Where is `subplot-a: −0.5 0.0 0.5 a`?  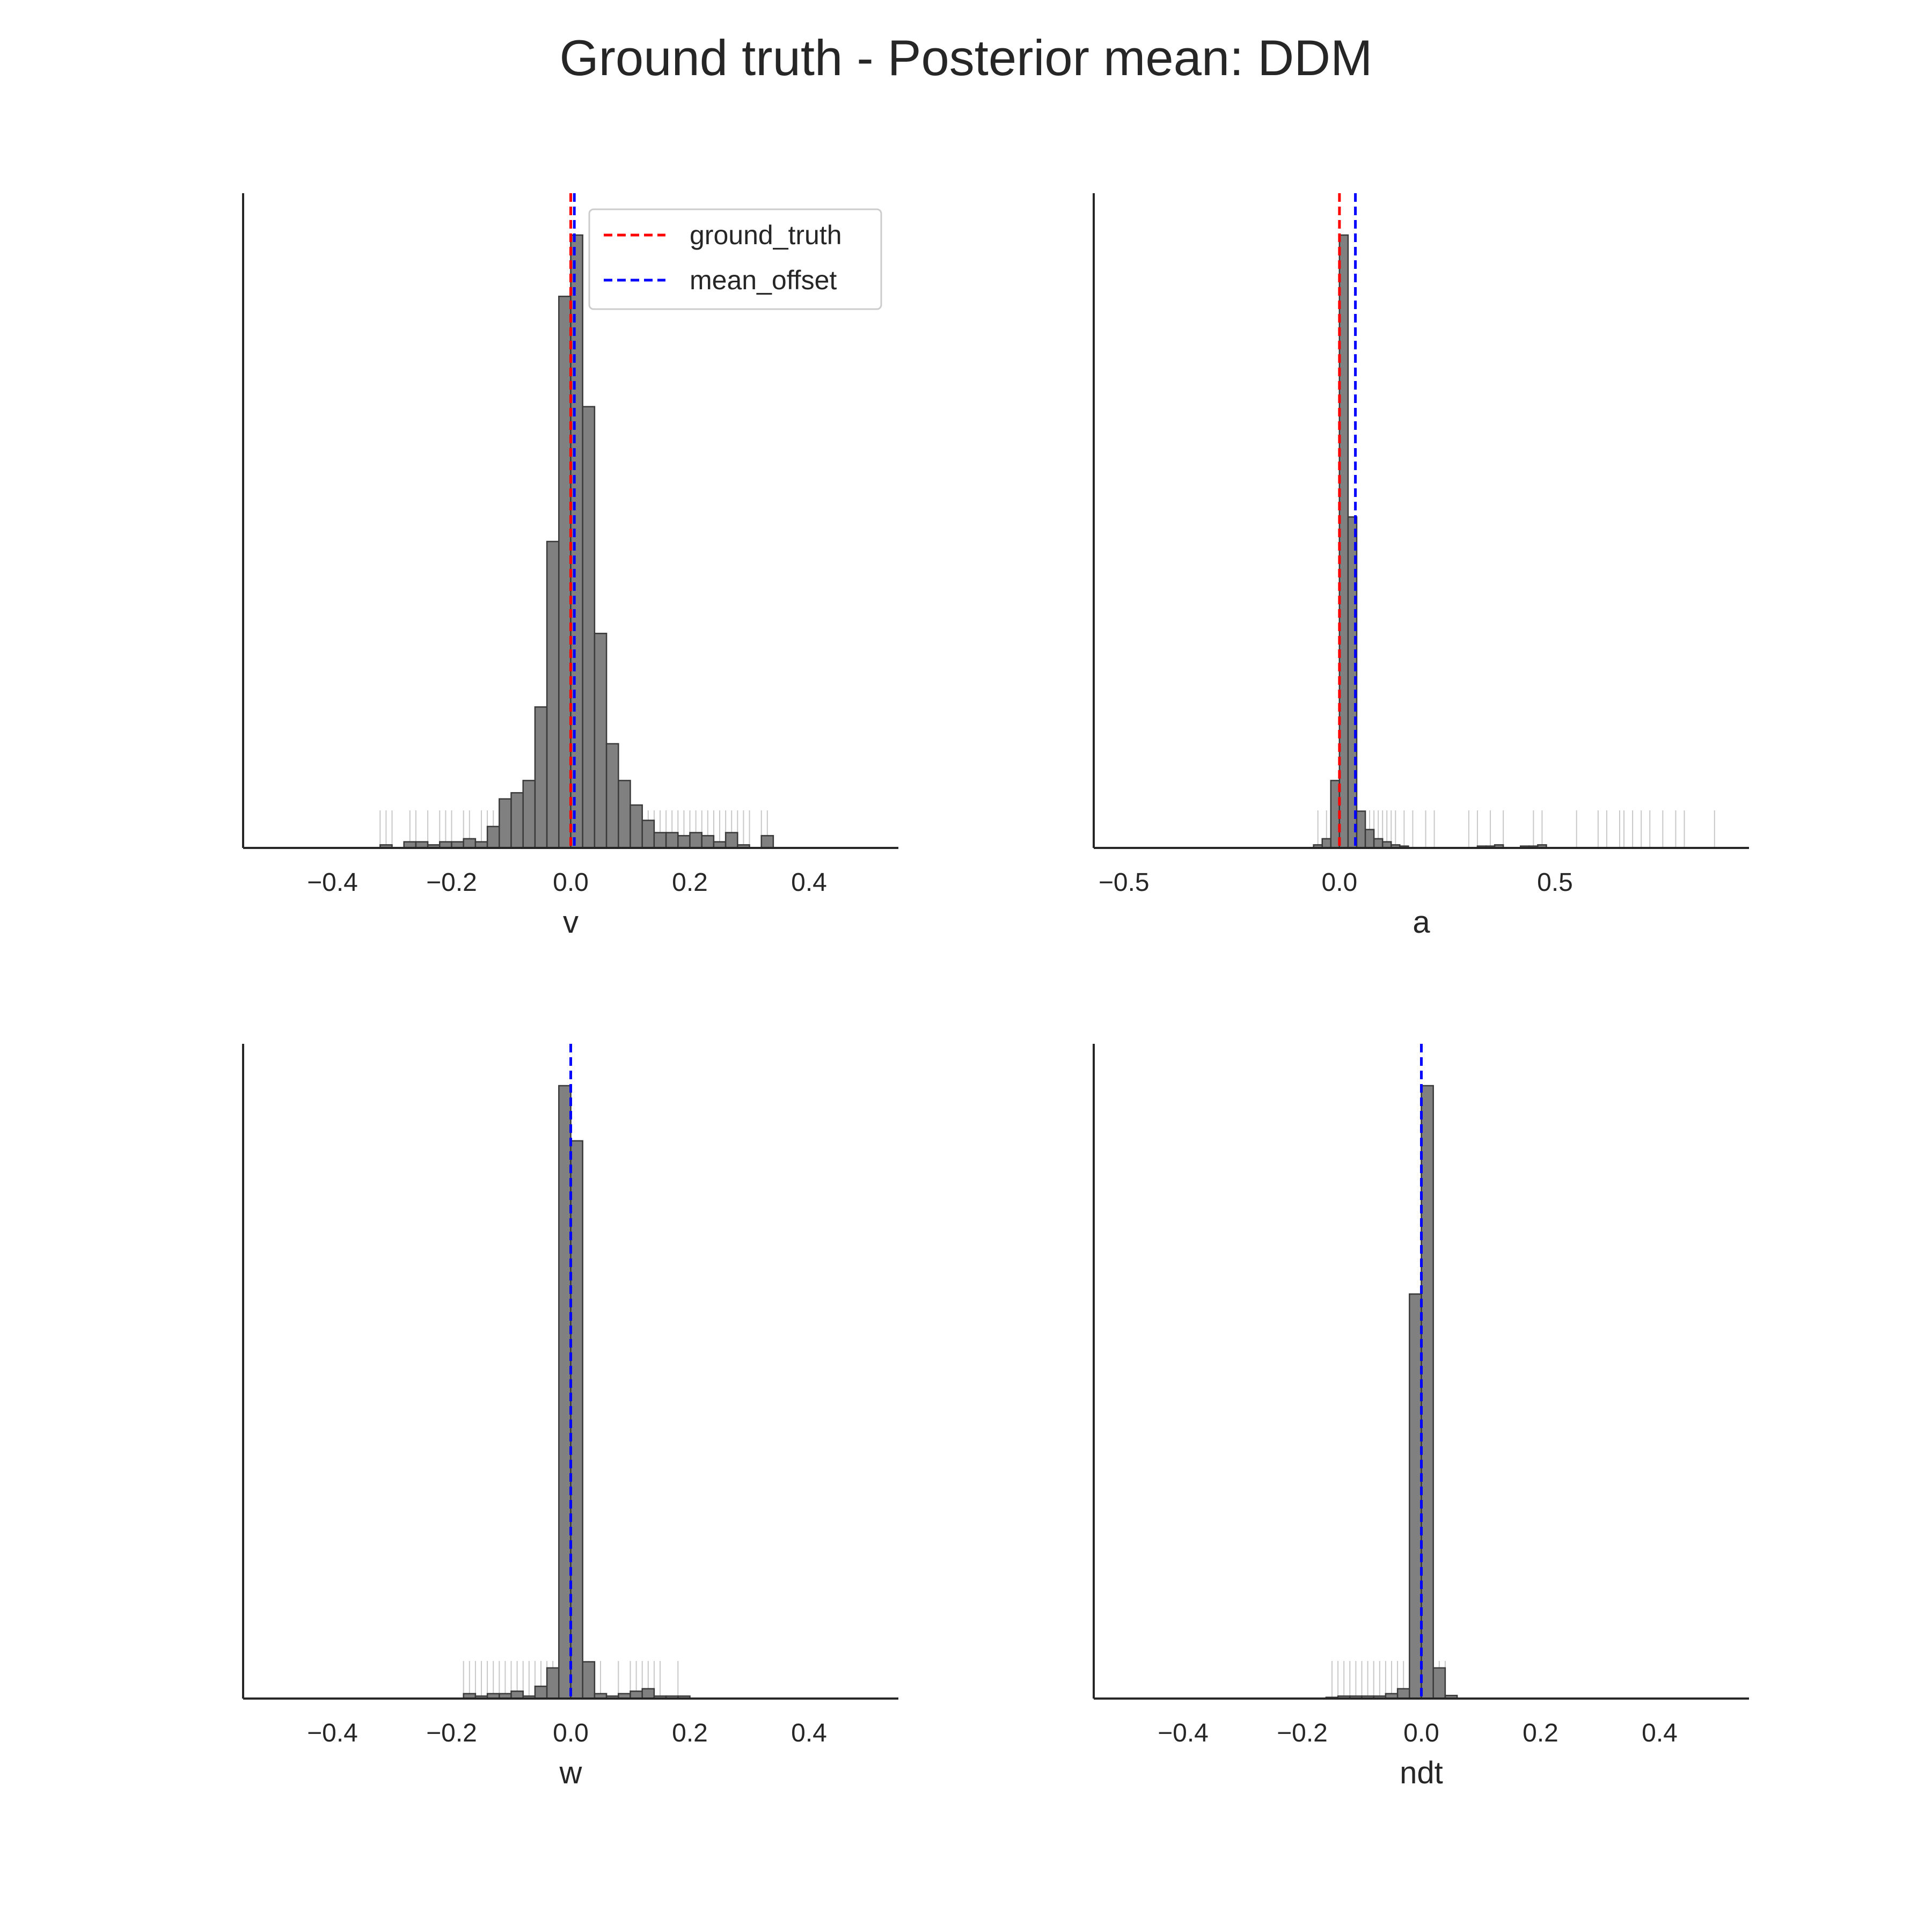
subplot-a: −0.5 0.0 0.5 a is located at coordinates (1421, 566).